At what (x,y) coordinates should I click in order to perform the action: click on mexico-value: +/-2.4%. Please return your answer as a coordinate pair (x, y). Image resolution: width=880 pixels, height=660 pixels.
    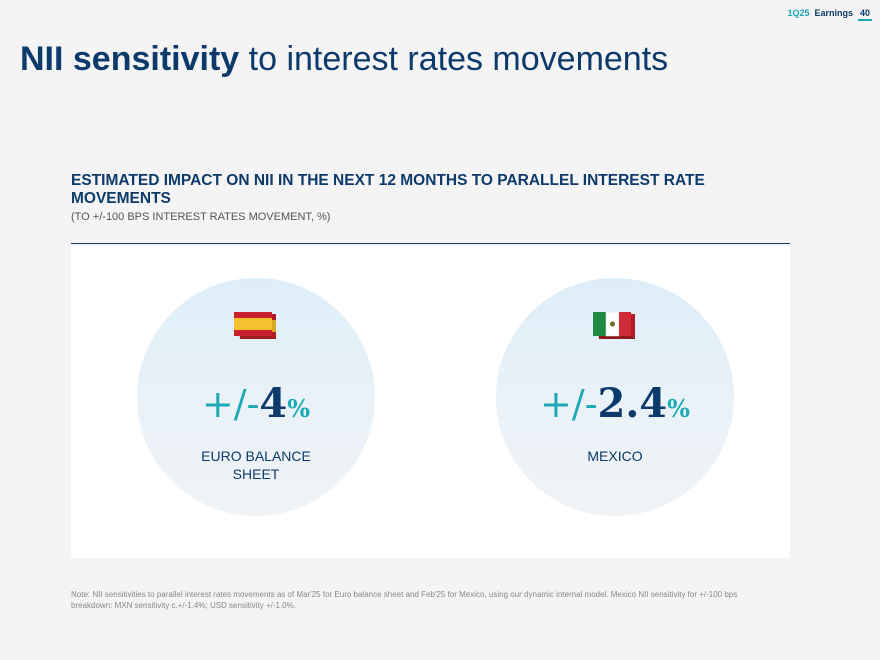
    Looking at the image, I should click on (615, 403).